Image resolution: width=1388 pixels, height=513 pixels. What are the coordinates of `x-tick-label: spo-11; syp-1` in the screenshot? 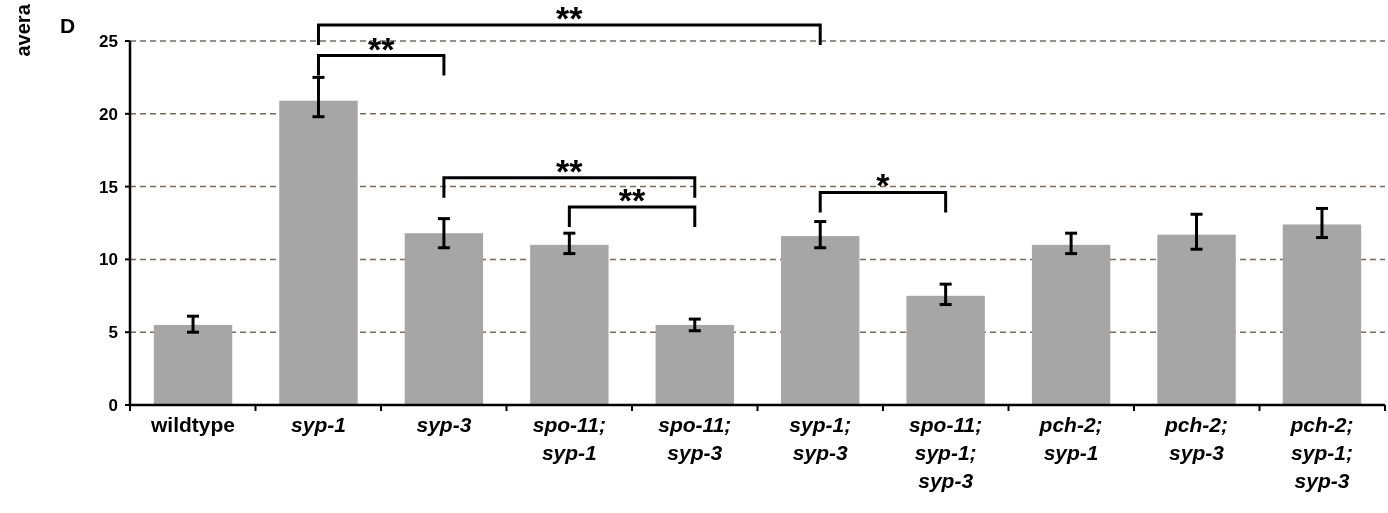 It's located at (569, 438).